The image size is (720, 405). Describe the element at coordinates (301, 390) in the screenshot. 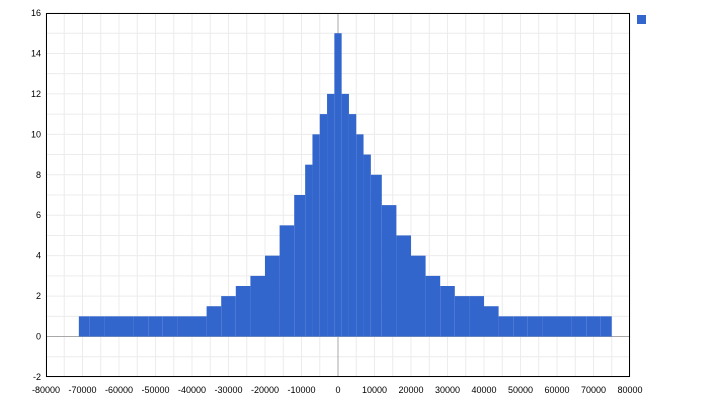

I see `x-tick-label: -10000` at that location.